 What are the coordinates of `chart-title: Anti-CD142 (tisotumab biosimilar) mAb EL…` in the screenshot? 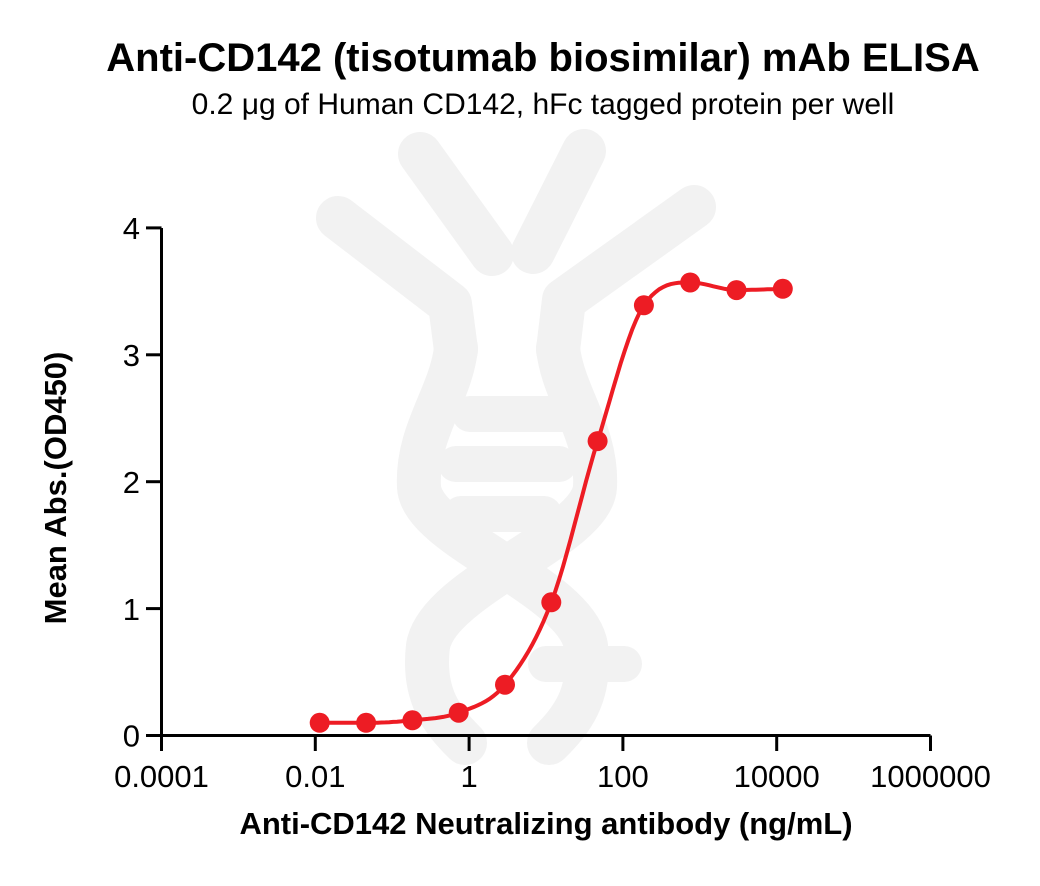 It's located at (543, 58).